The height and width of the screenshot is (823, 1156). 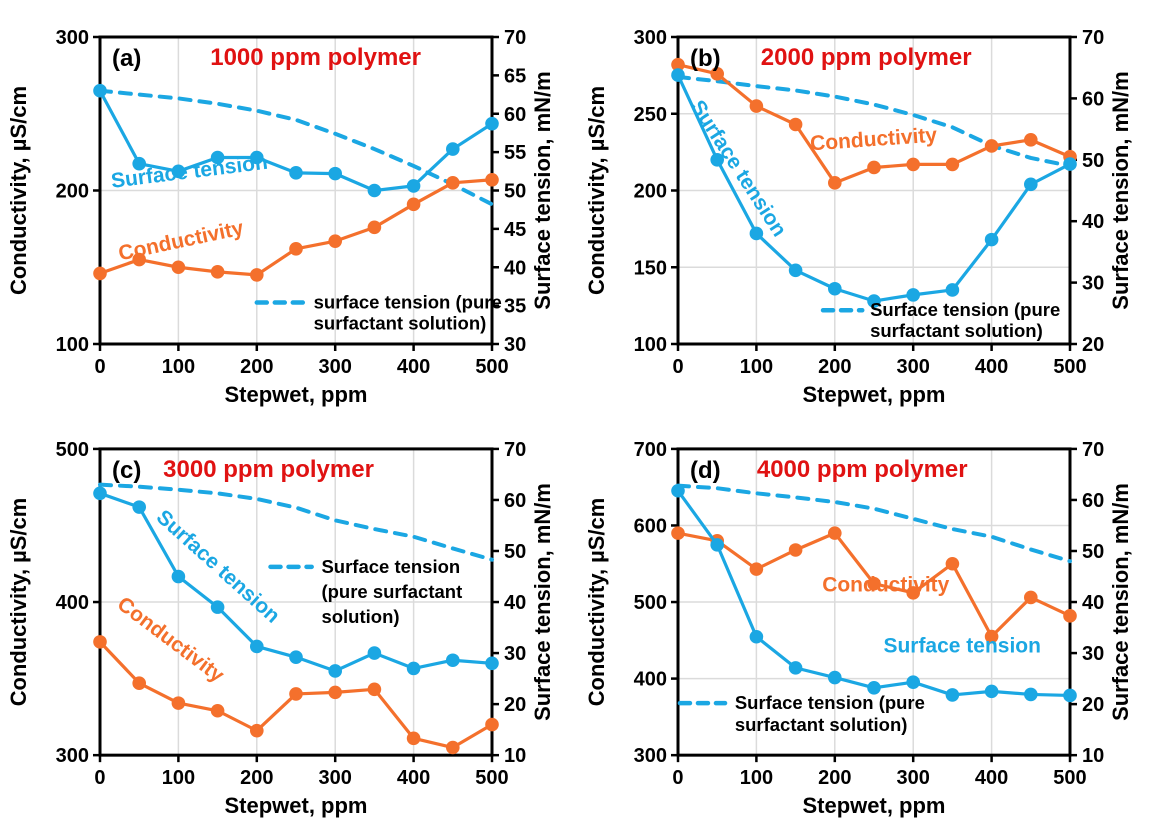 I want to click on left-tick-label: 250, so click(x=650, y=115).